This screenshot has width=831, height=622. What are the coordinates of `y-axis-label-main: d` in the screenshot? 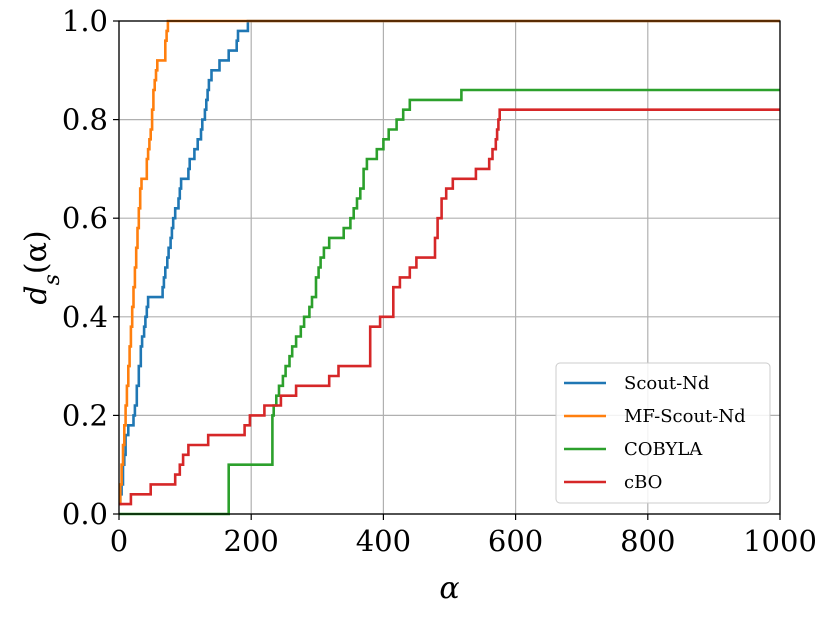 It's located at (36, 294).